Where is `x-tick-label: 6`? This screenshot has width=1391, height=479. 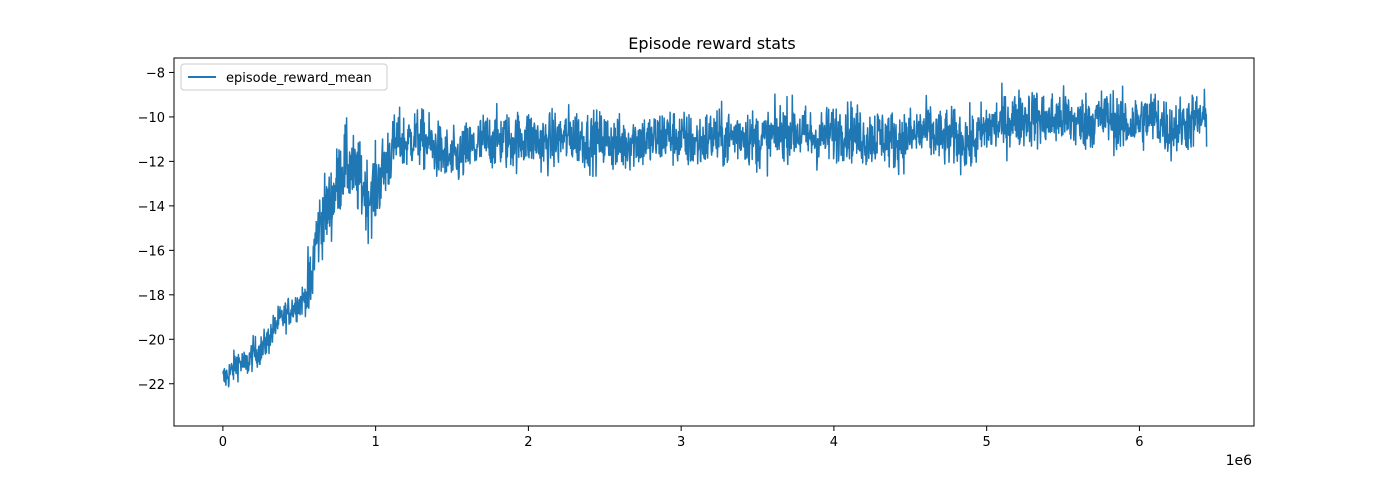
x-tick-label: 6 is located at coordinates (1139, 442).